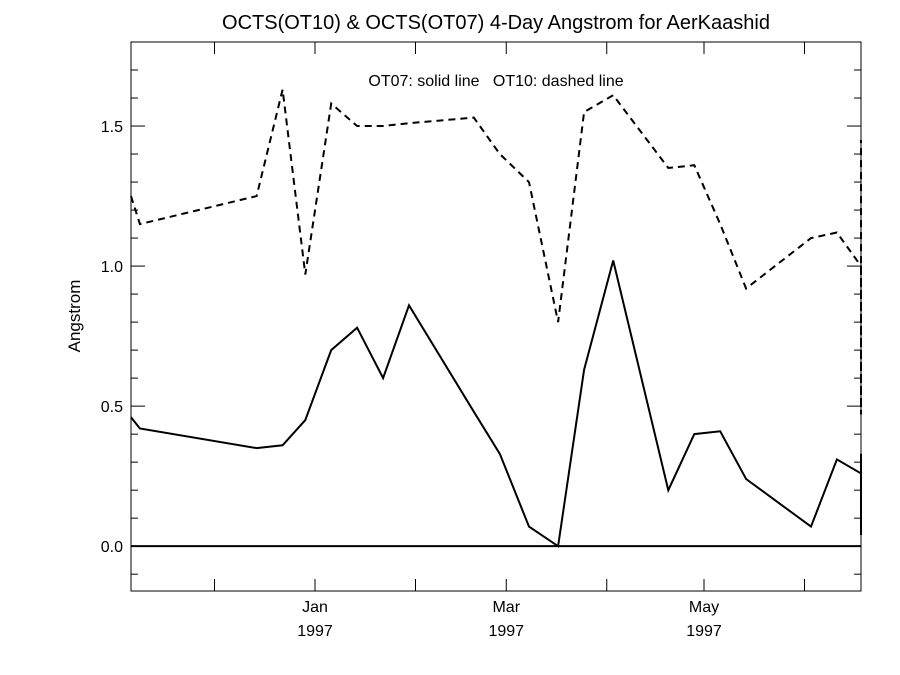  What do you see at coordinates (112, 127) in the screenshot?
I see `y-tick-label: 1.5` at bounding box center [112, 127].